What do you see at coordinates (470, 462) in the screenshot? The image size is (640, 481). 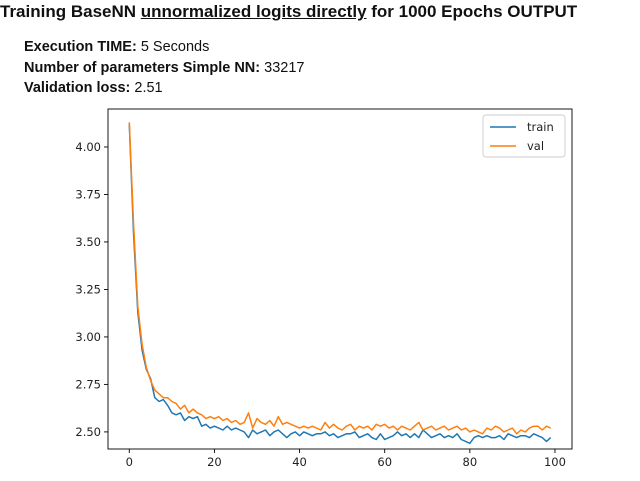 I see `x-tick-label: 80` at bounding box center [470, 462].